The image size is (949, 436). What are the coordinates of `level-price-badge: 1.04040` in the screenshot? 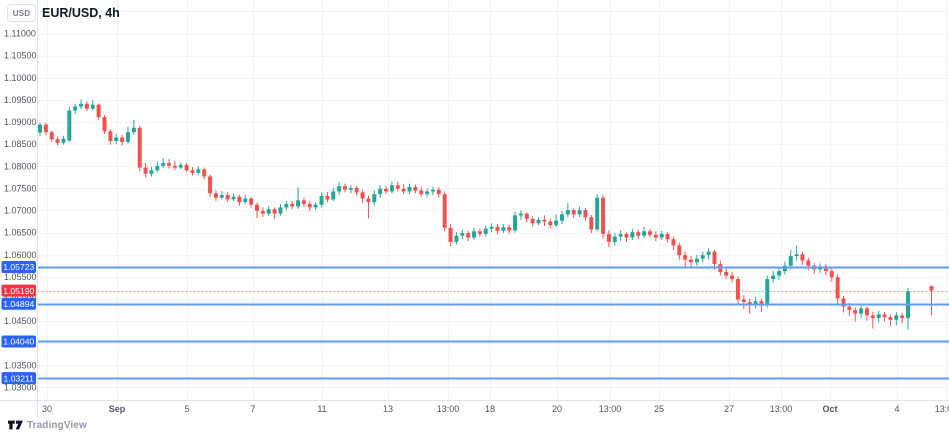 It's located at (19, 341).